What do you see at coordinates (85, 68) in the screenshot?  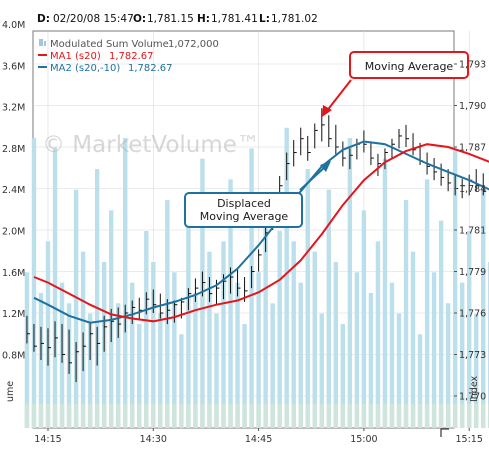 I see `legend-ma2-label: MA2 (s20,-10)` at bounding box center [85, 68].